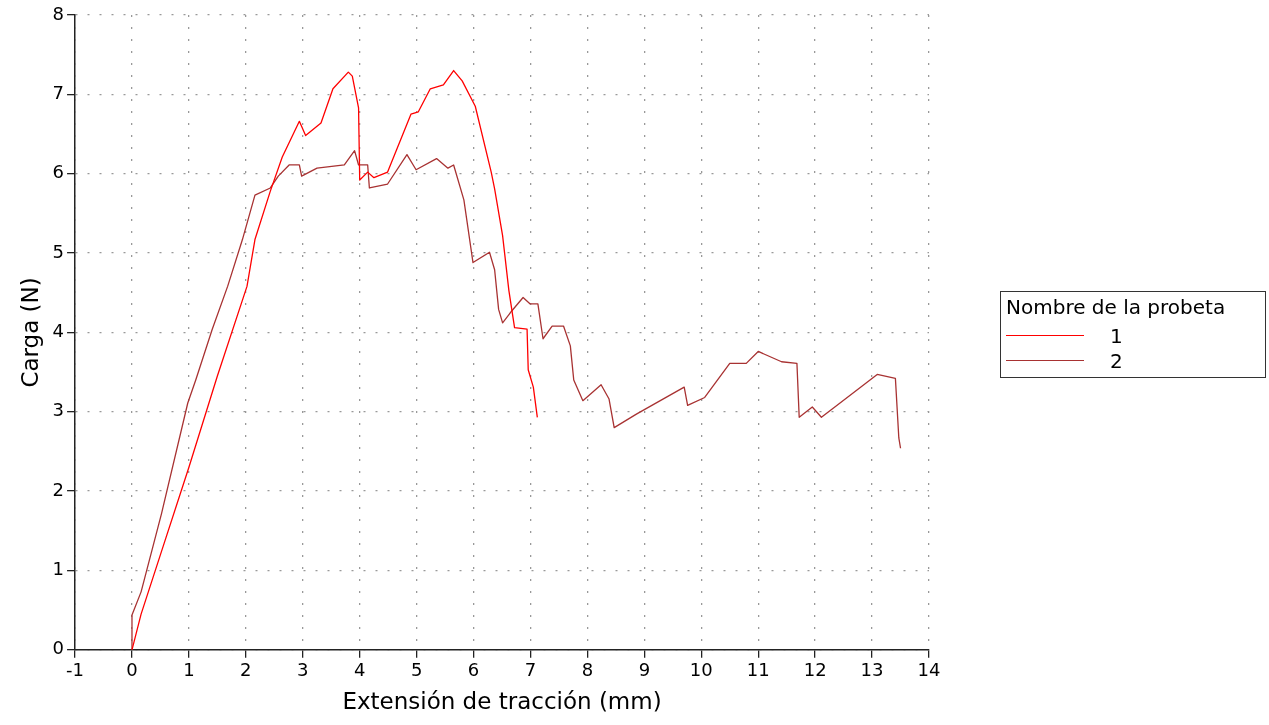 The image size is (1269, 725). Describe the element at coordinates (58, 93) in the screenshot. I see `y-tick-label: 7` at that location.